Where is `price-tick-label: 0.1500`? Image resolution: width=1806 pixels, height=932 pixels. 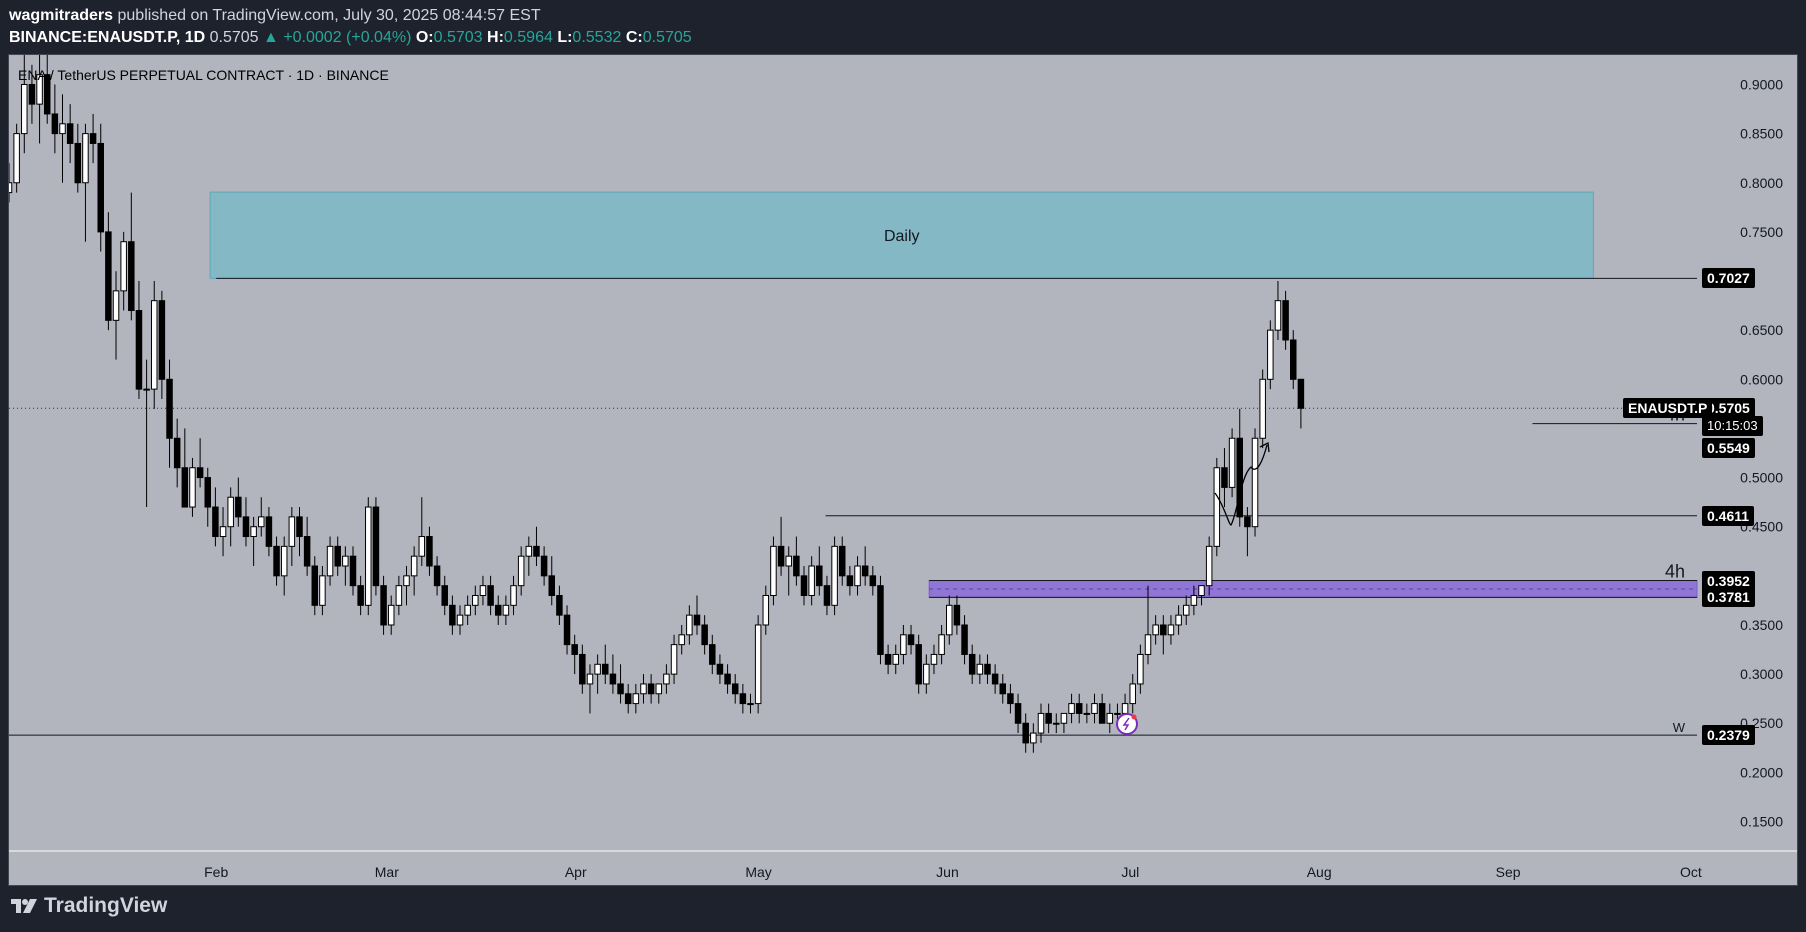 price-tick-label: 0.1500 is located at coordinates (1761, 822).